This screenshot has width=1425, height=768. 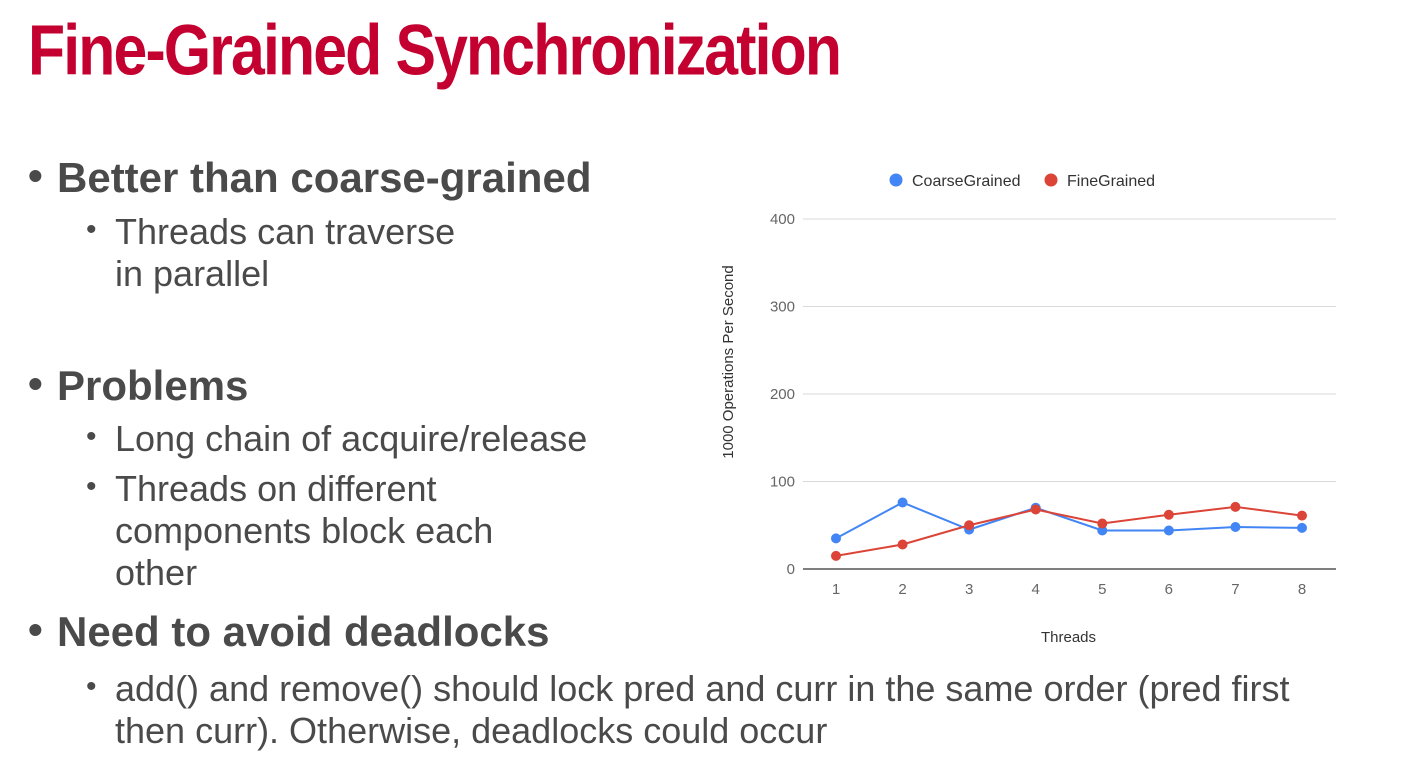 I want to click on x-tick-label: 1, so click(x=836, y=589).